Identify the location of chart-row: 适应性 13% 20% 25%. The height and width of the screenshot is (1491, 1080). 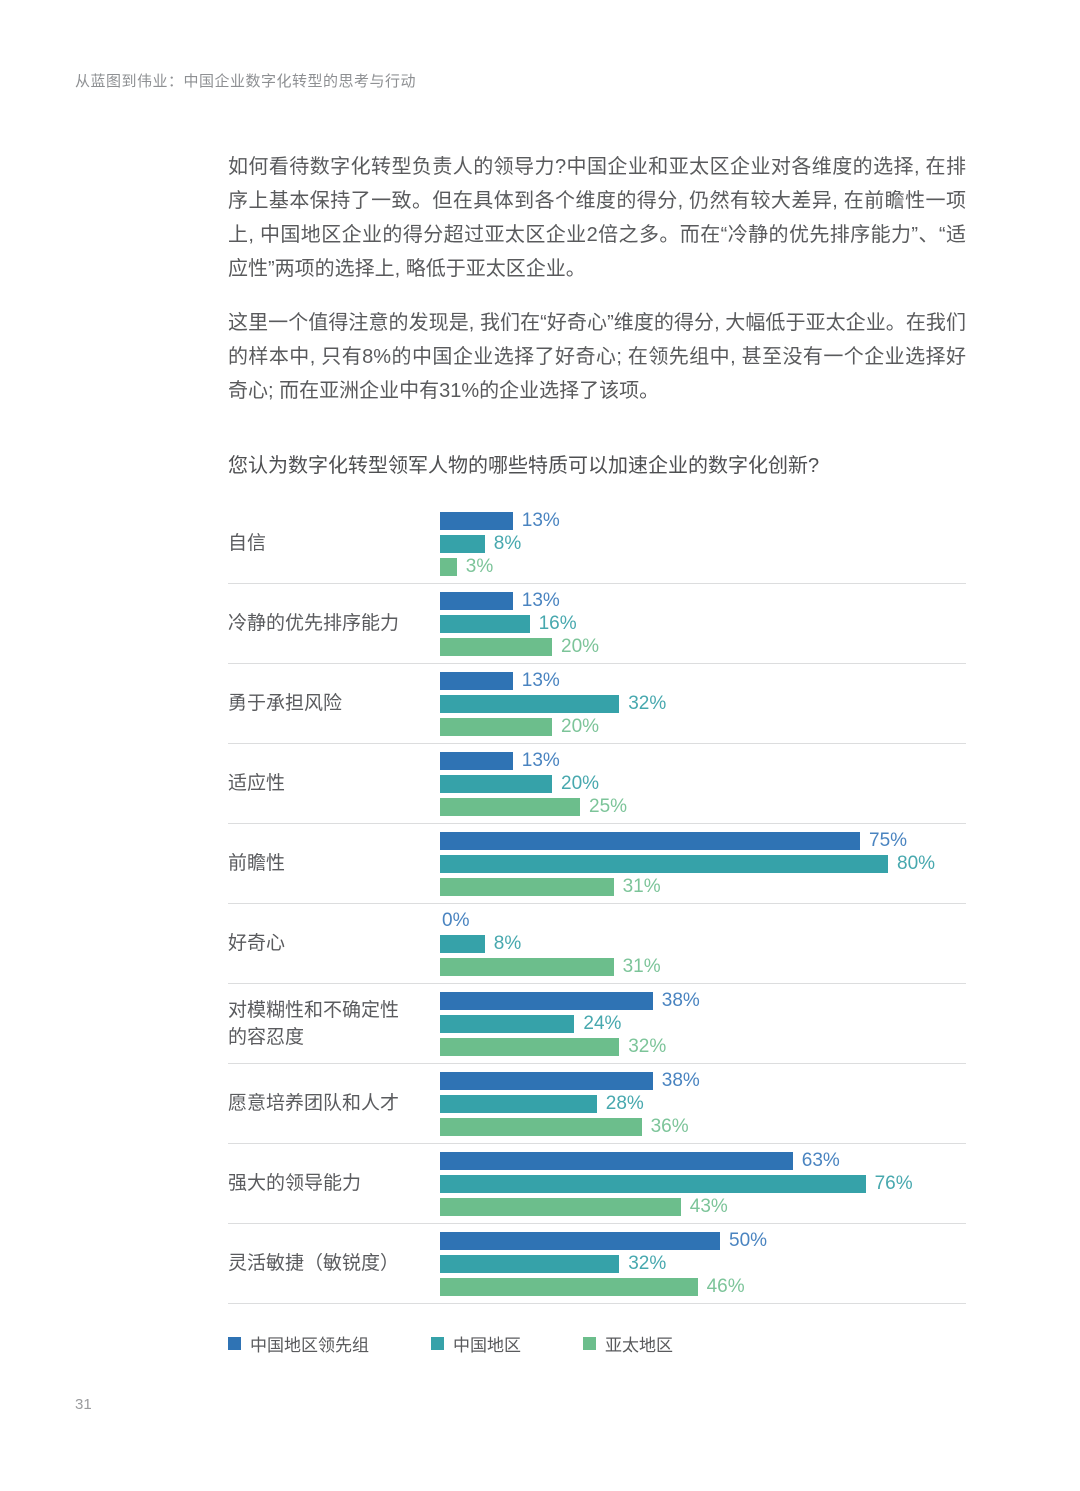
(597, 784).